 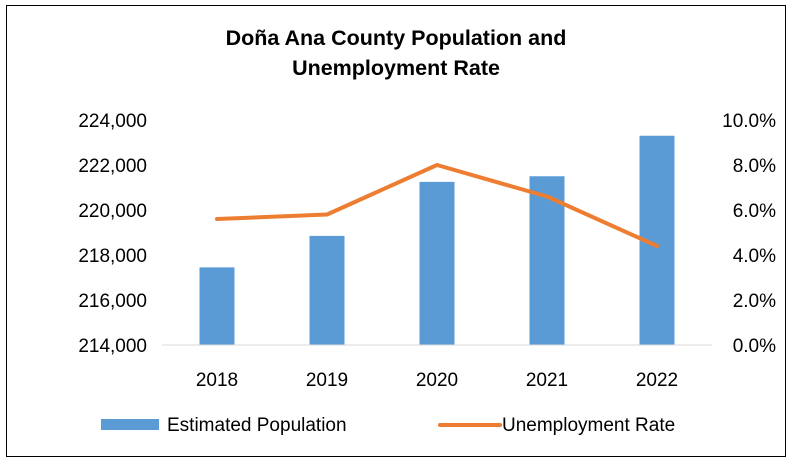 What do you see at coordinates (112, 256) in the screenshot?
I see `left-tick-label: 218,000` at bounding box center [112, 256].